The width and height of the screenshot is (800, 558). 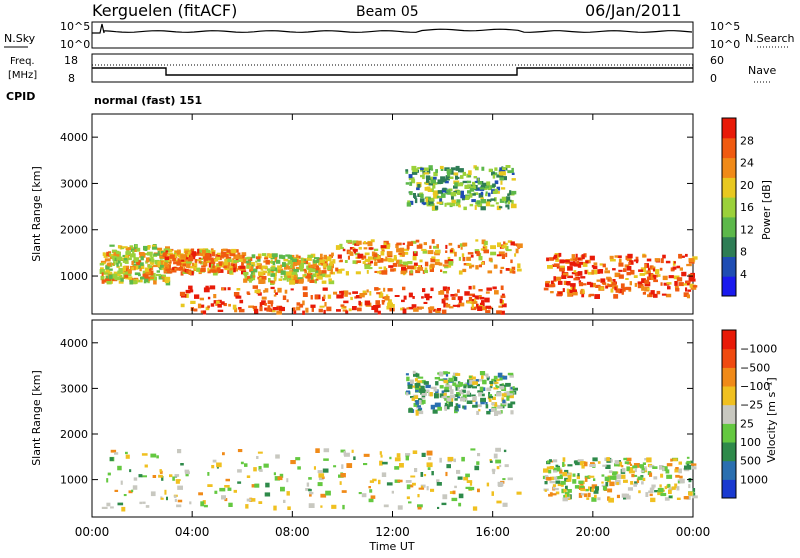 I want to click on cpid-value: normal (fast) 151, so click(x=148, y=100).